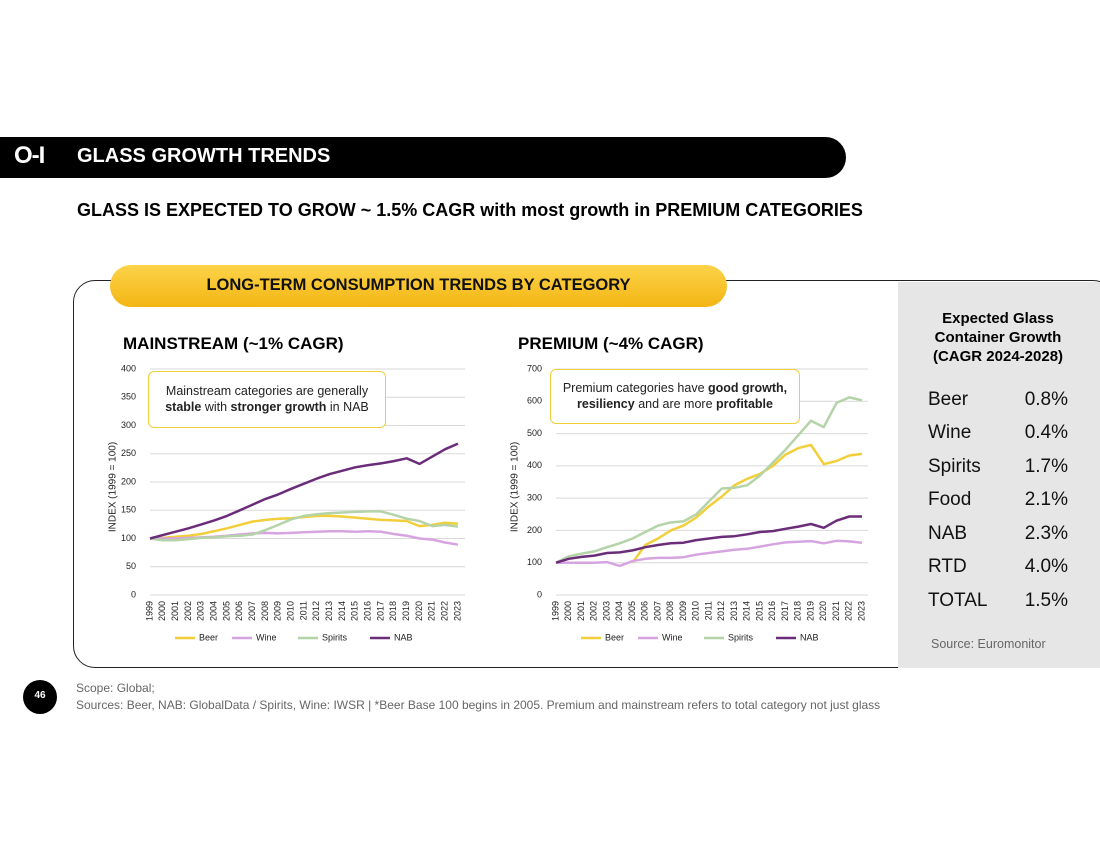 The image size is (1100, 849). What do you see at coordinates (233, 343) in the screenshot?
I see `chart-title: MAINSTREAM (~1% CAGR)` at bounding box center [233, 343].